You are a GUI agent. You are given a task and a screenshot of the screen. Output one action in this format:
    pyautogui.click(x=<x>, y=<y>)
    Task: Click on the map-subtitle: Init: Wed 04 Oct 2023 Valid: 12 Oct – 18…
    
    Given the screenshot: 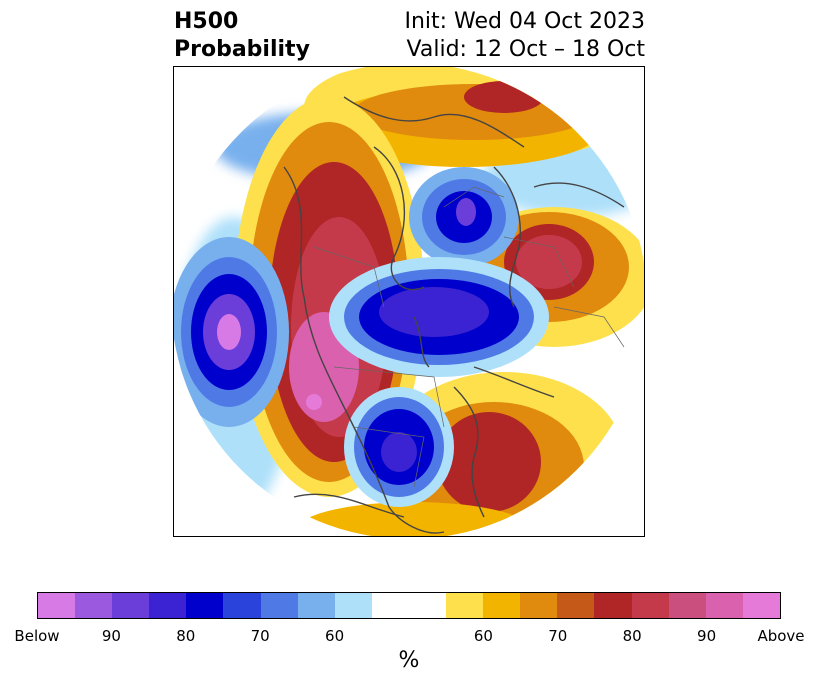 What is the action you would take?
    pyautogui.click(x=524, y=36)
    